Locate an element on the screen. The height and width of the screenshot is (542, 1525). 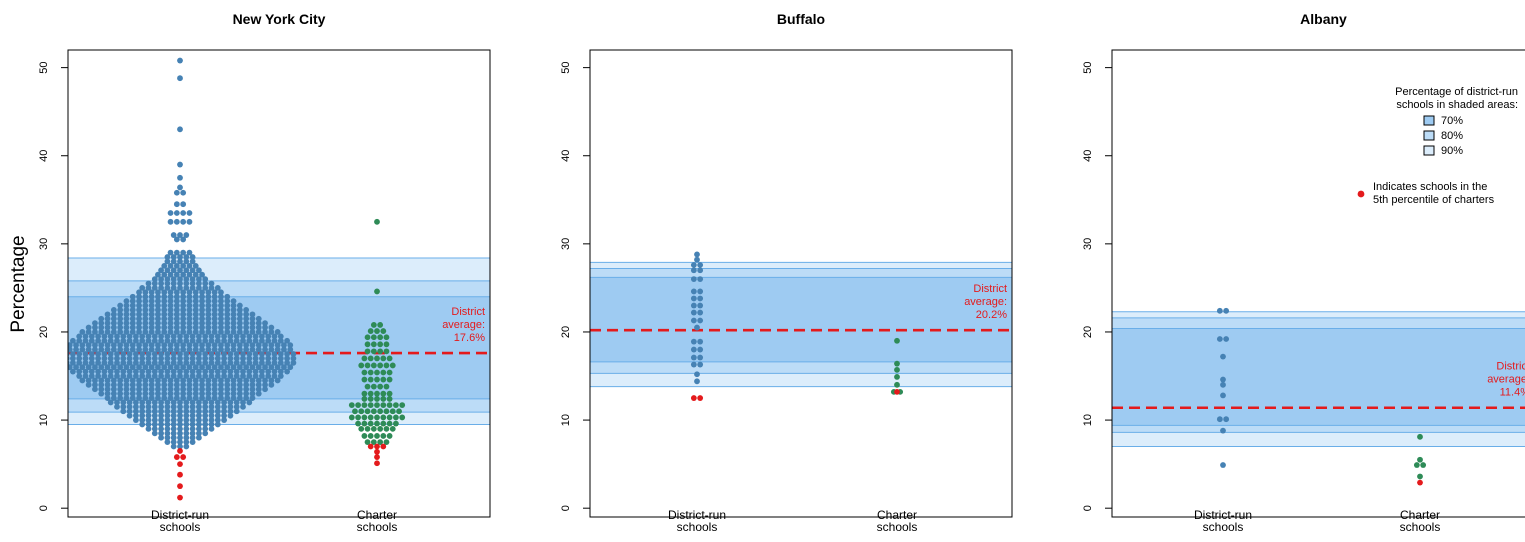
x-category-label: schools is located at coordinates (897, 527).